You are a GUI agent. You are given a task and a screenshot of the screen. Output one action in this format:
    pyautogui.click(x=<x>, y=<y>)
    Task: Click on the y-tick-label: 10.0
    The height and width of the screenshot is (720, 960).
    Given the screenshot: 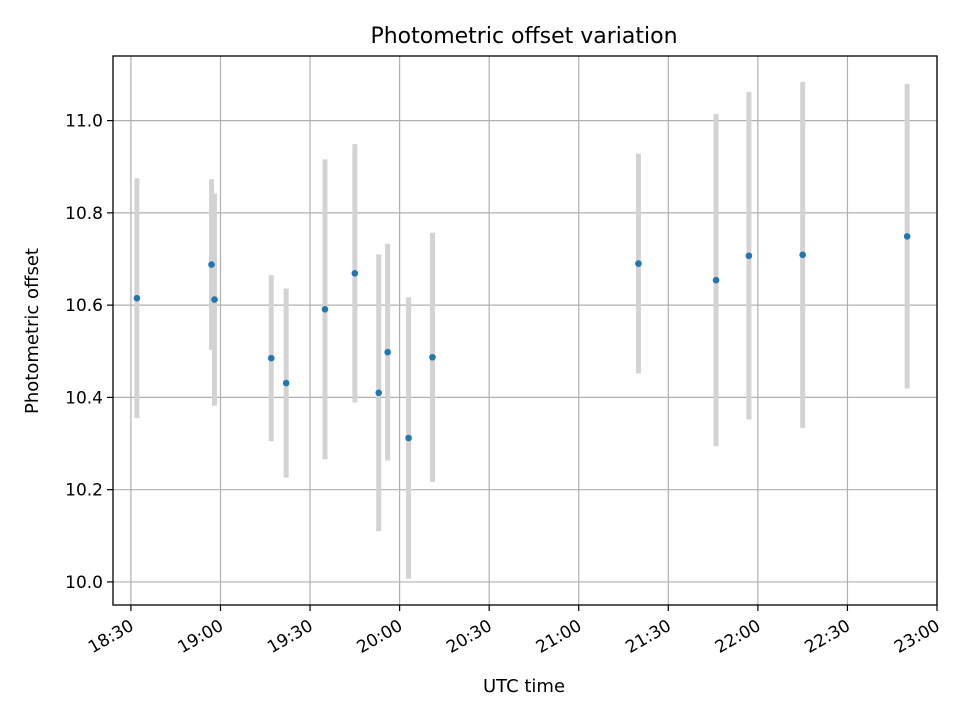 What is the action you would take?
    pyautogui.click(x=84, y=583)
    